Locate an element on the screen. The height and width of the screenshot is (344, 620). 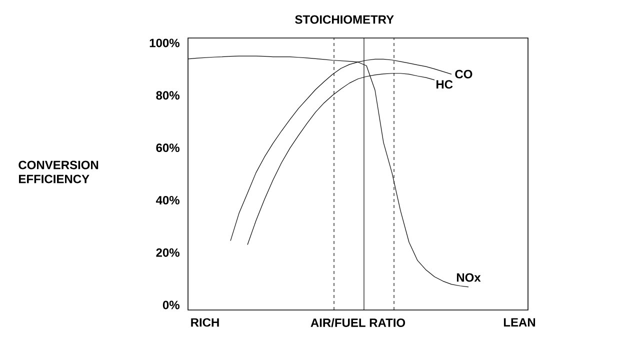
x-tick-label: LEAN is located at coordinates (520, 322).